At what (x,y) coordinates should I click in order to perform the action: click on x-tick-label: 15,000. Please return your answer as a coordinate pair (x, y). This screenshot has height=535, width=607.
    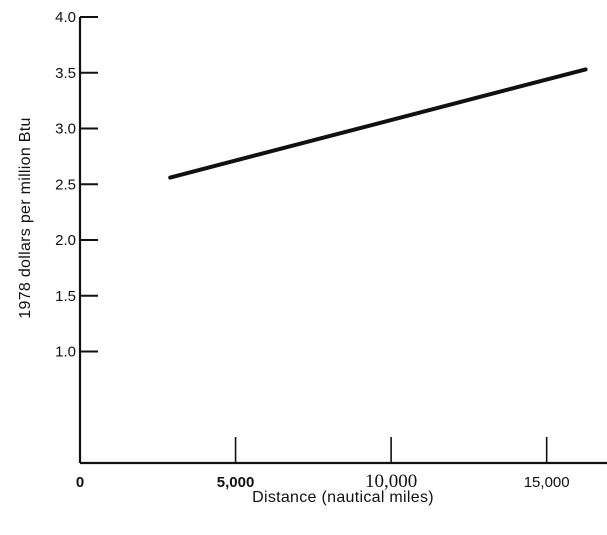
    Looking at the image, I should click on (547, 482).